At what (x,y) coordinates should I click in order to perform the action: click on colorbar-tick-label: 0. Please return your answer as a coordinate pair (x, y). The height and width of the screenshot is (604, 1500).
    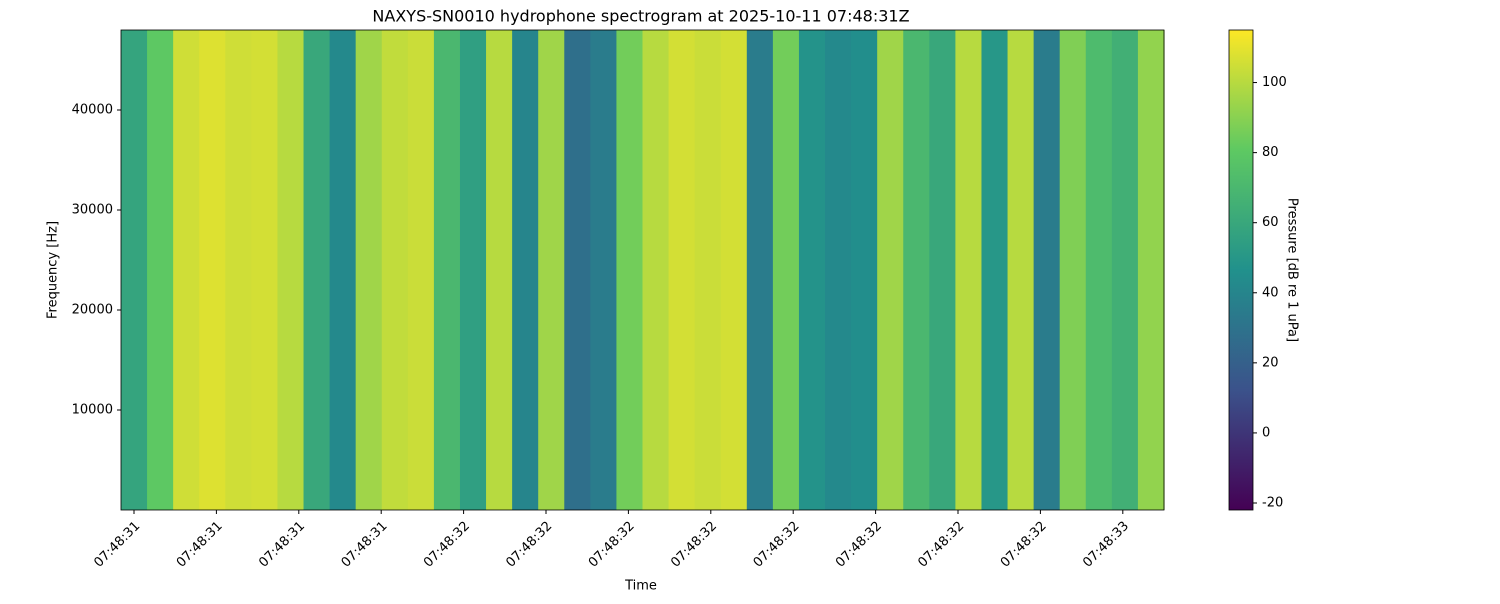
    Looking at the image, I should click on (1266, 432).